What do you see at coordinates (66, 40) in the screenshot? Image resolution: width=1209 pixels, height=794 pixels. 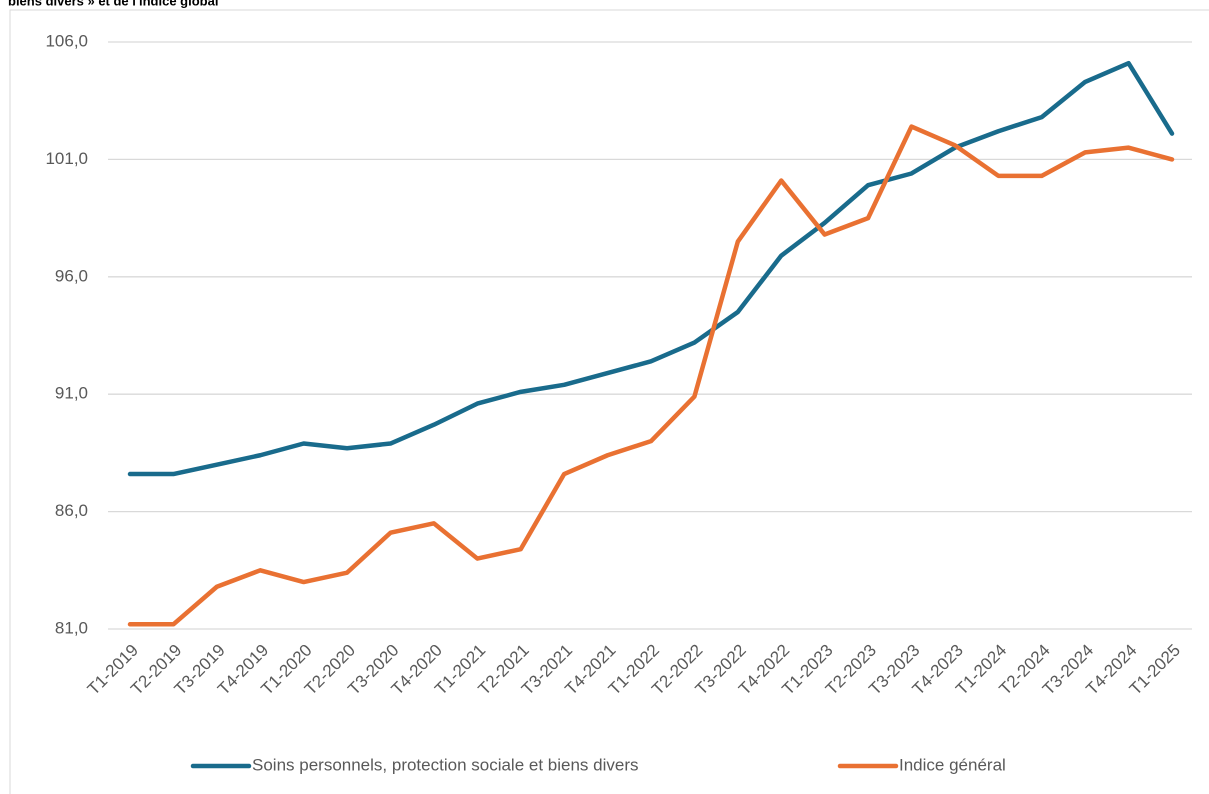 I see `y-tick-label: 106,0` at bounding box center [66, 40].